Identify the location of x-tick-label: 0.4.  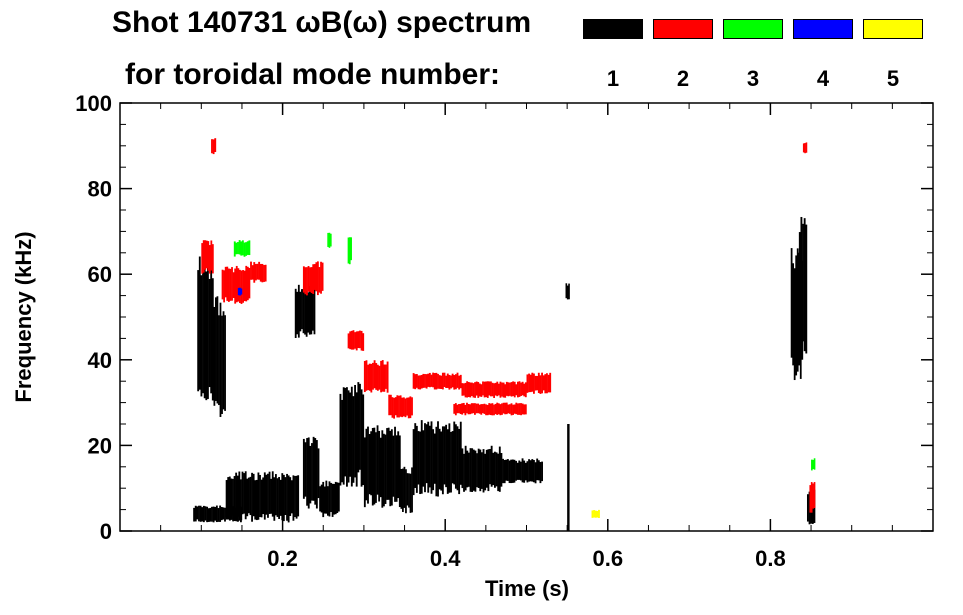
(445, 558).